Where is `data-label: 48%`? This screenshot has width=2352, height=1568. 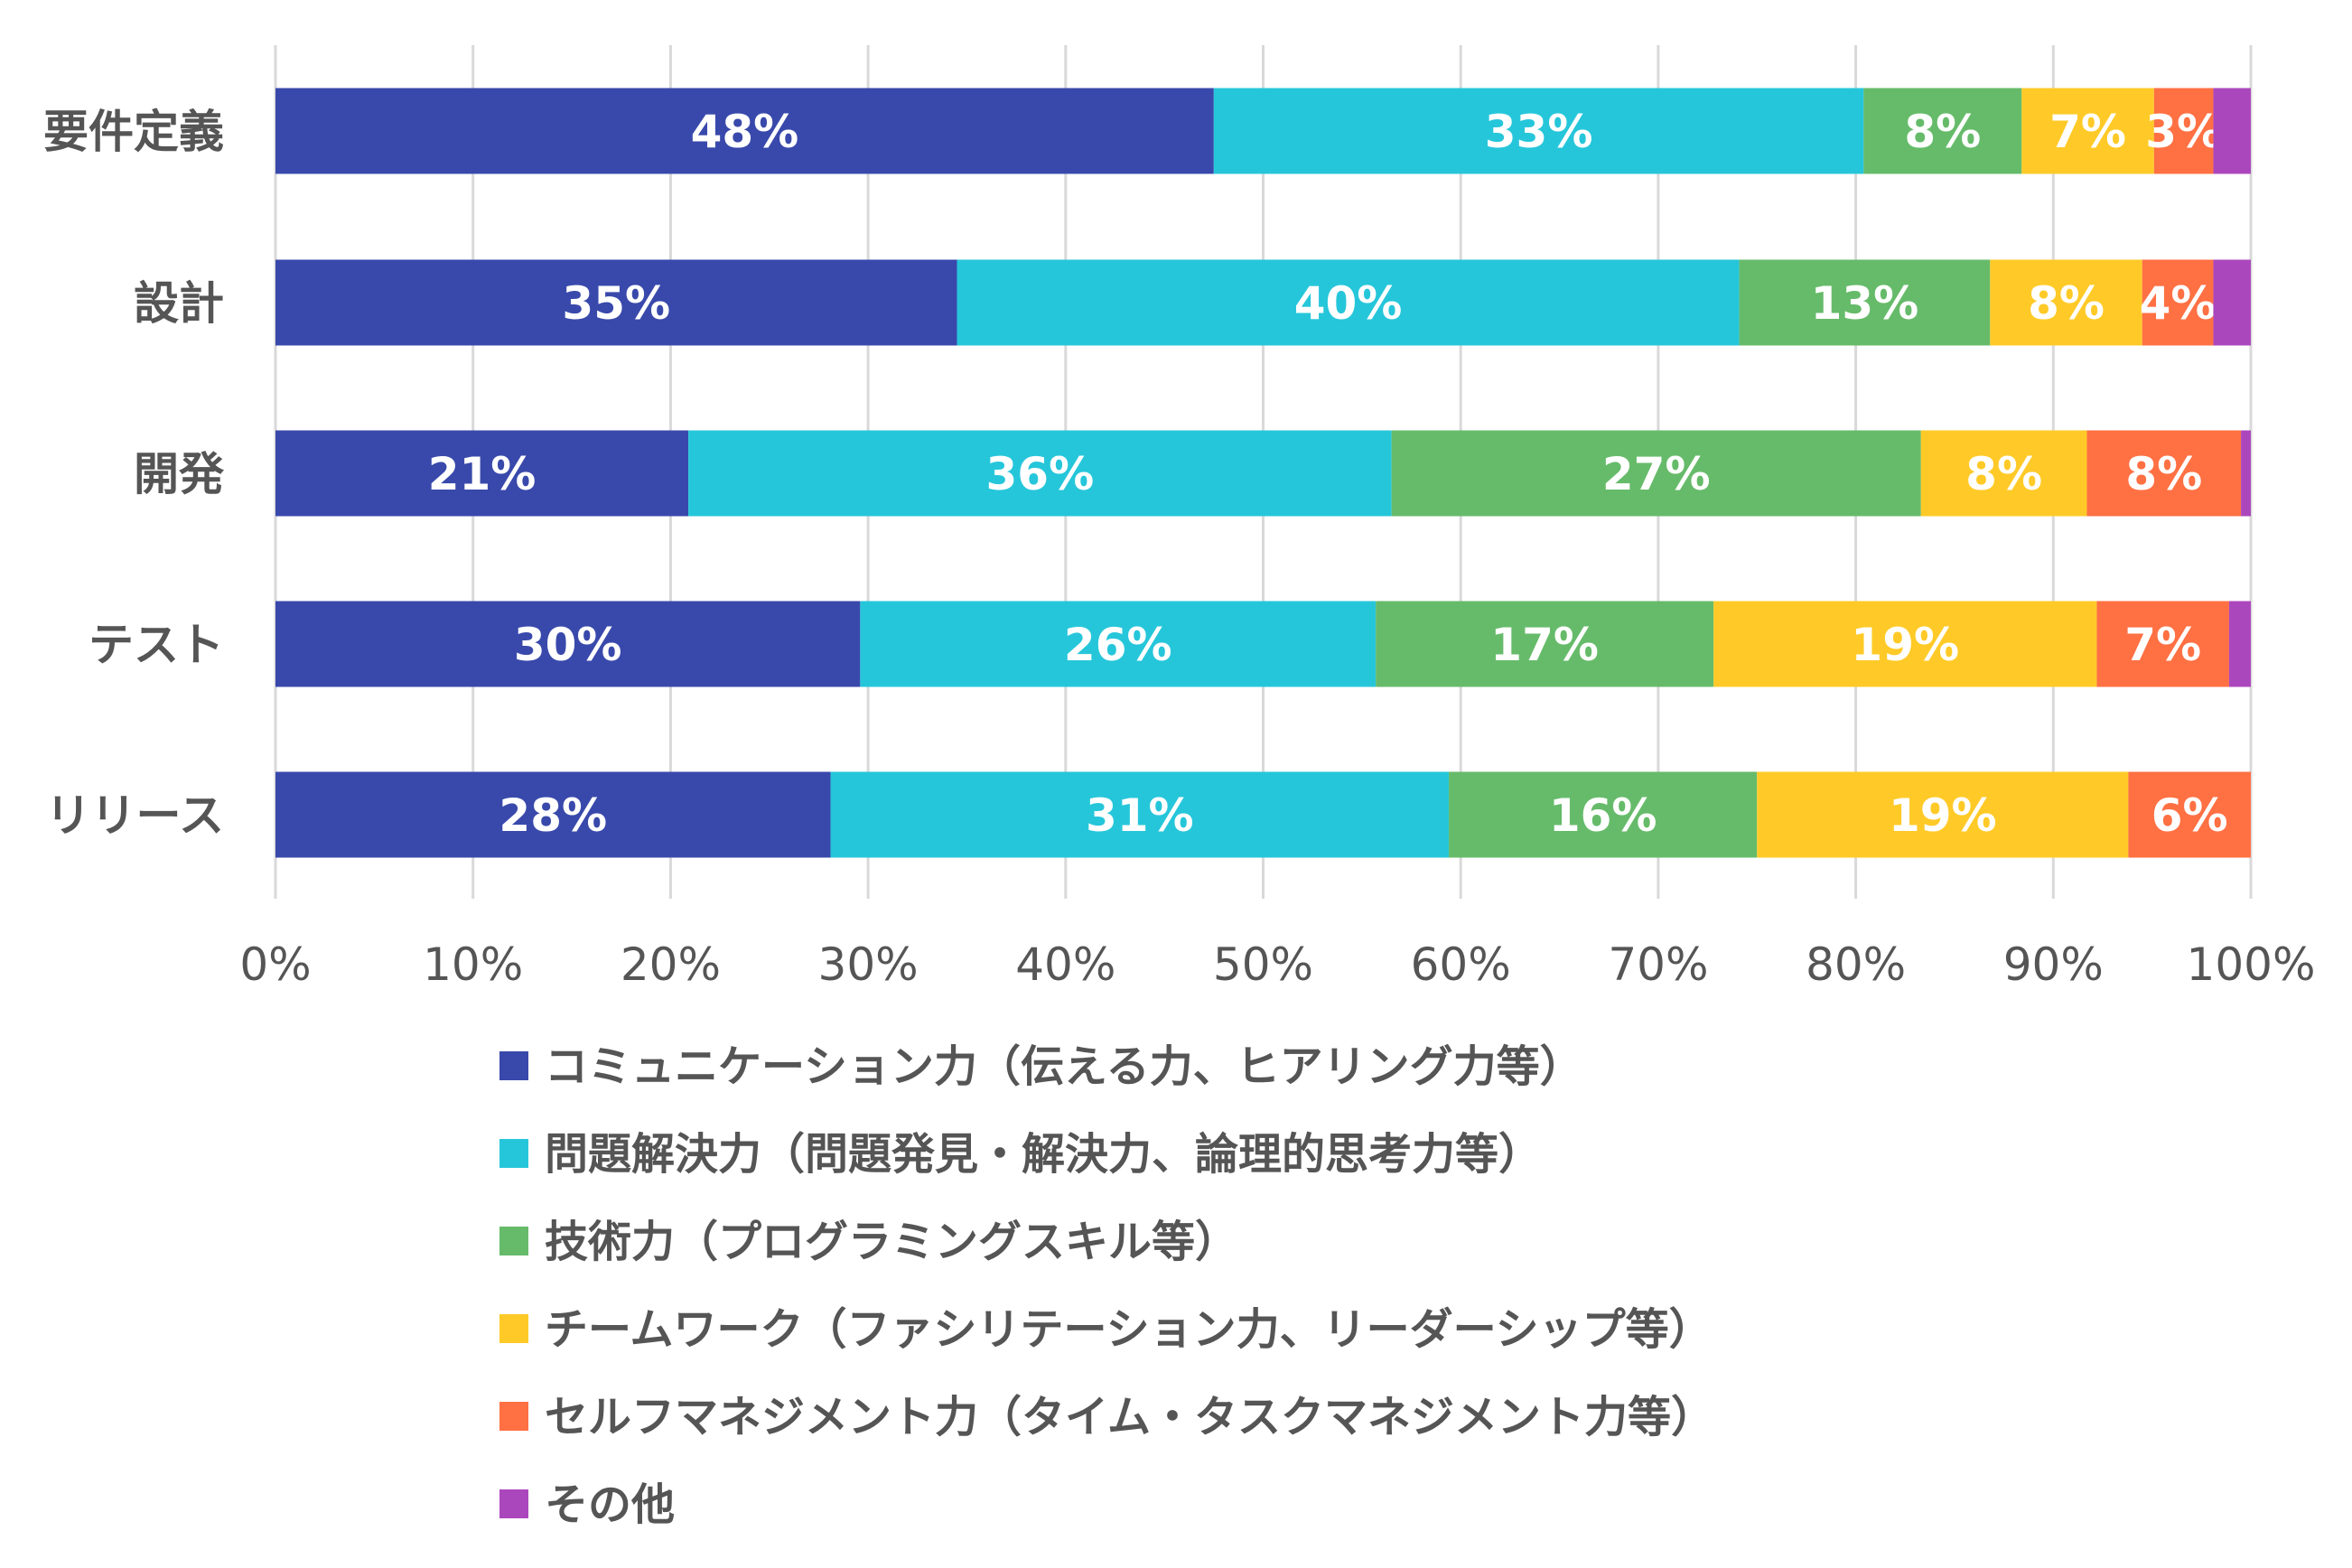
data-label: 48% is located at coordinates (745, 132).